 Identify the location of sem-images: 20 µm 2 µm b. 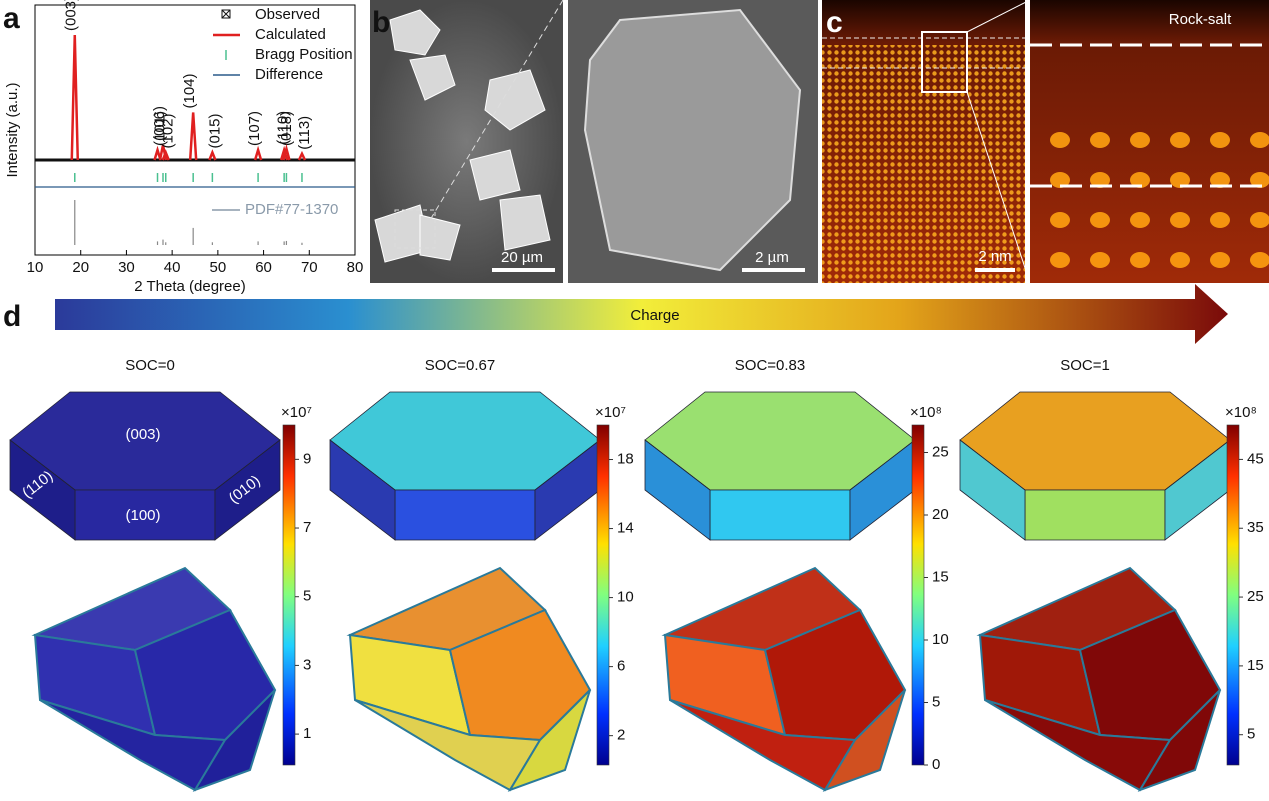
(594, 141).